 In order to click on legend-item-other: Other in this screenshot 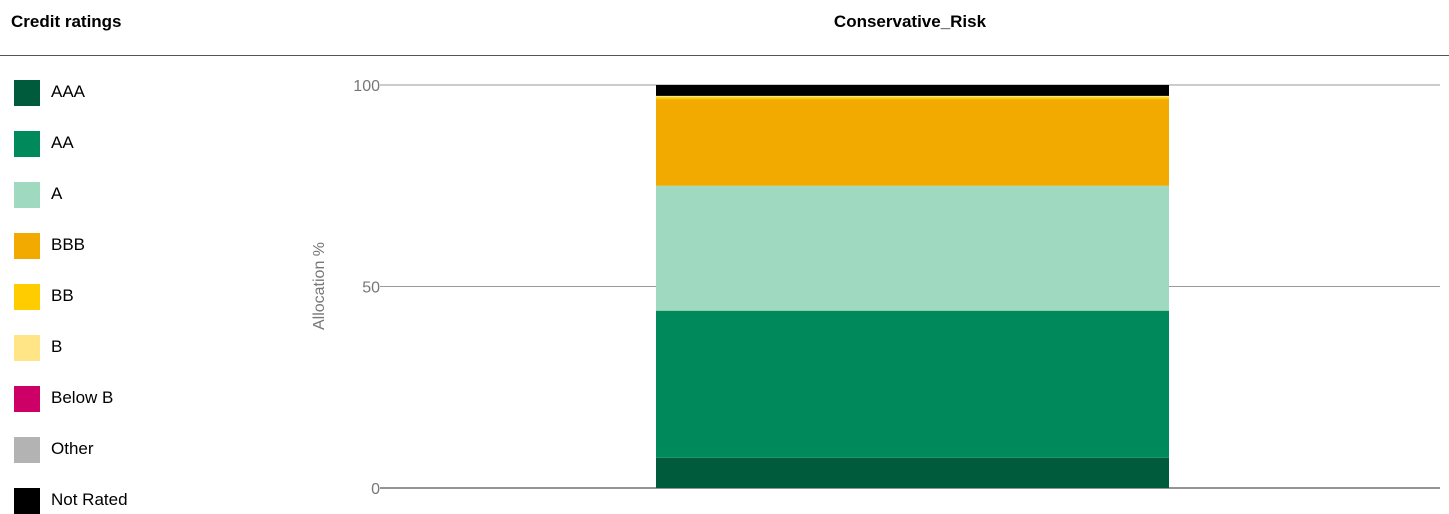, I will do `click(144, 449)`.